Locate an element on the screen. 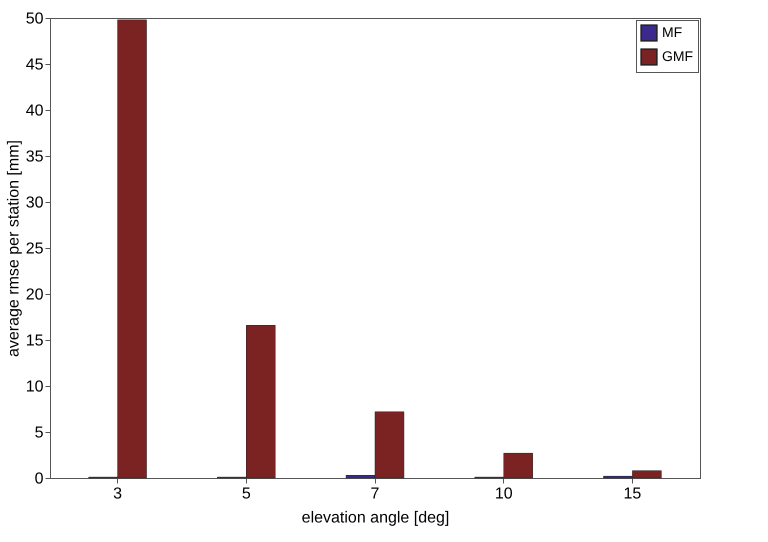 The image size is (768, 542). x-tick-label: 7 is located at coordinates (375, 494).